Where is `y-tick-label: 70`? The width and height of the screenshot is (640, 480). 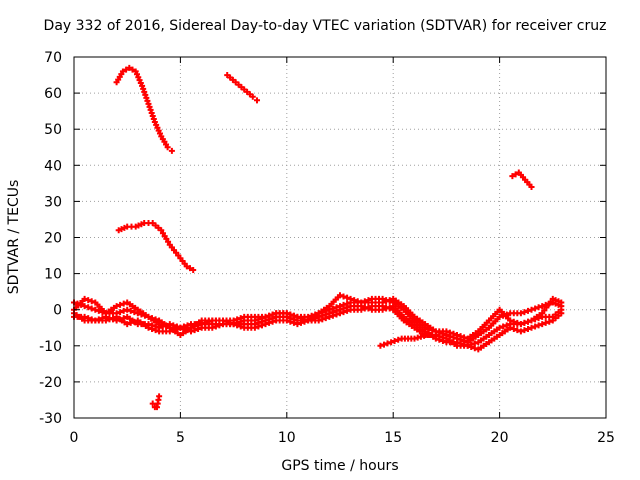
y-tick-label: 70 is located at coordinates (53, 58).